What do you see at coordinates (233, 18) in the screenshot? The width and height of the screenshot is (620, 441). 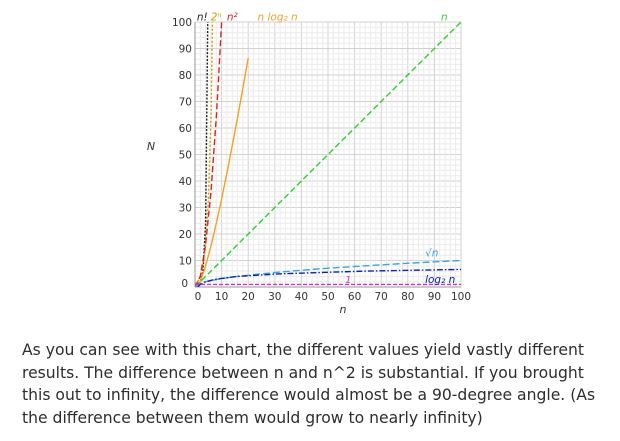 I see `series-label: n²` at bounding box center [233, 18].